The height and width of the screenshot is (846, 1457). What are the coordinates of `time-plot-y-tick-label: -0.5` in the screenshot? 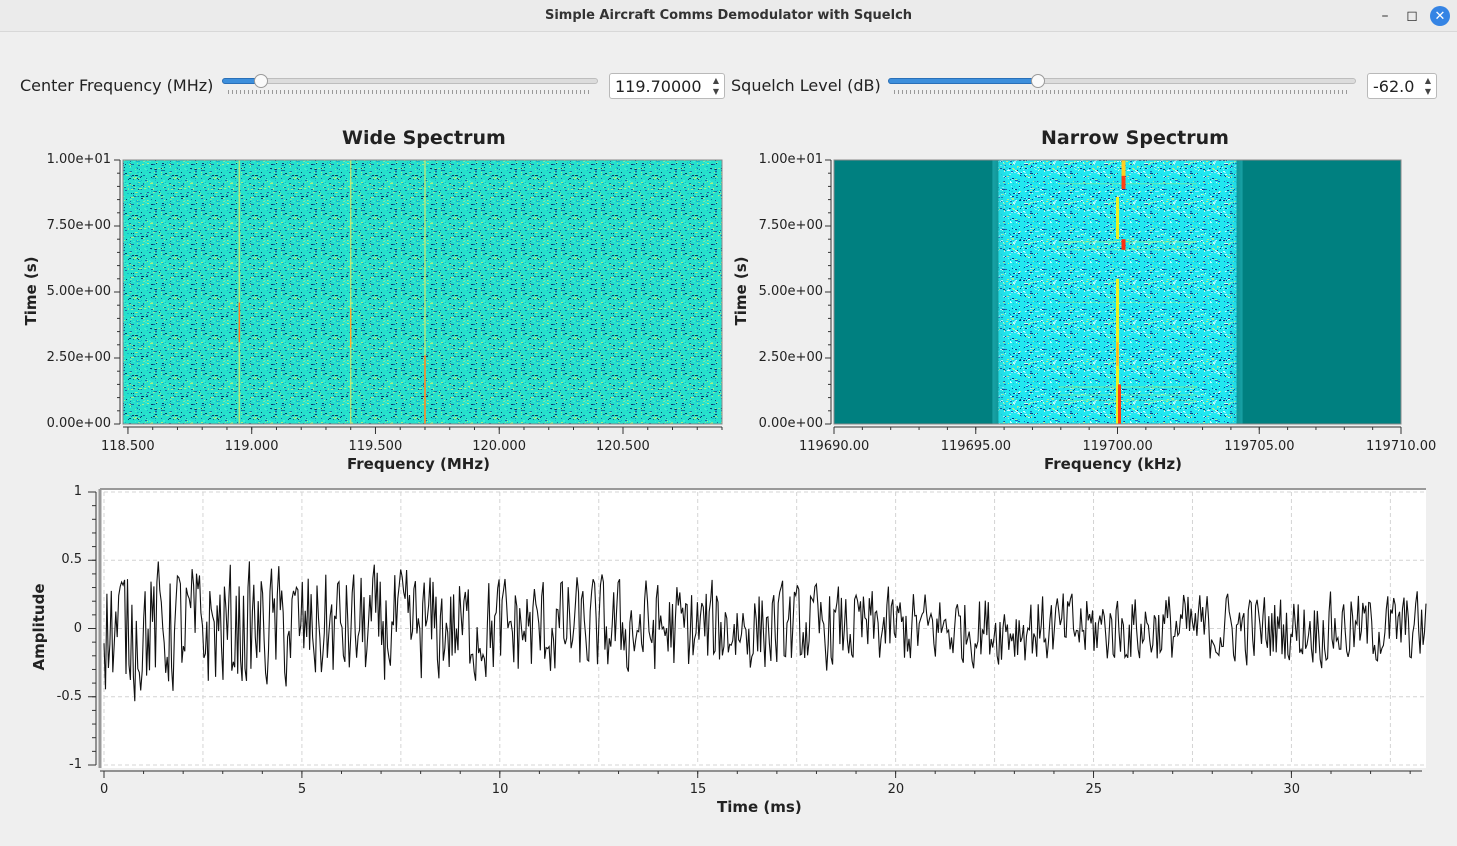 It's located at (69, 696).